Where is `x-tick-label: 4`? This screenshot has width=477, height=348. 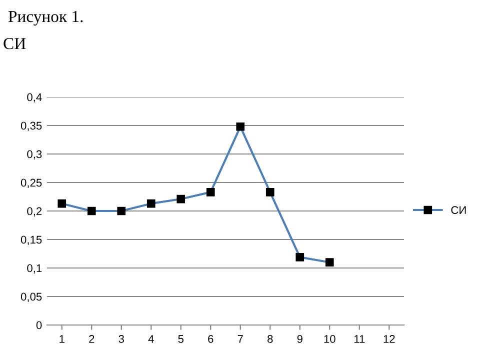 x-tick-label: 4 is located at coordinates (151, 339).